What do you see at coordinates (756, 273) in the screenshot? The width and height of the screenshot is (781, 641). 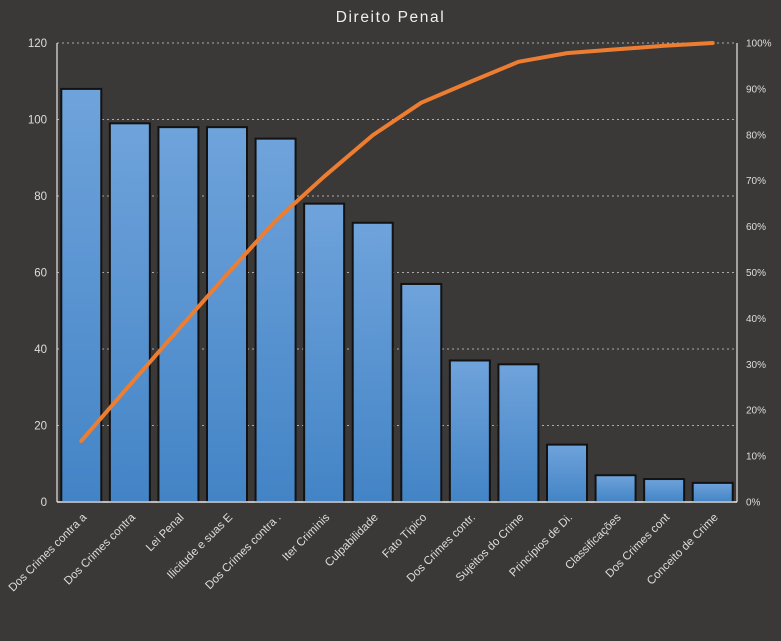 I see `right-axis-tick-label: 50%` at bounding box center [756, 273].